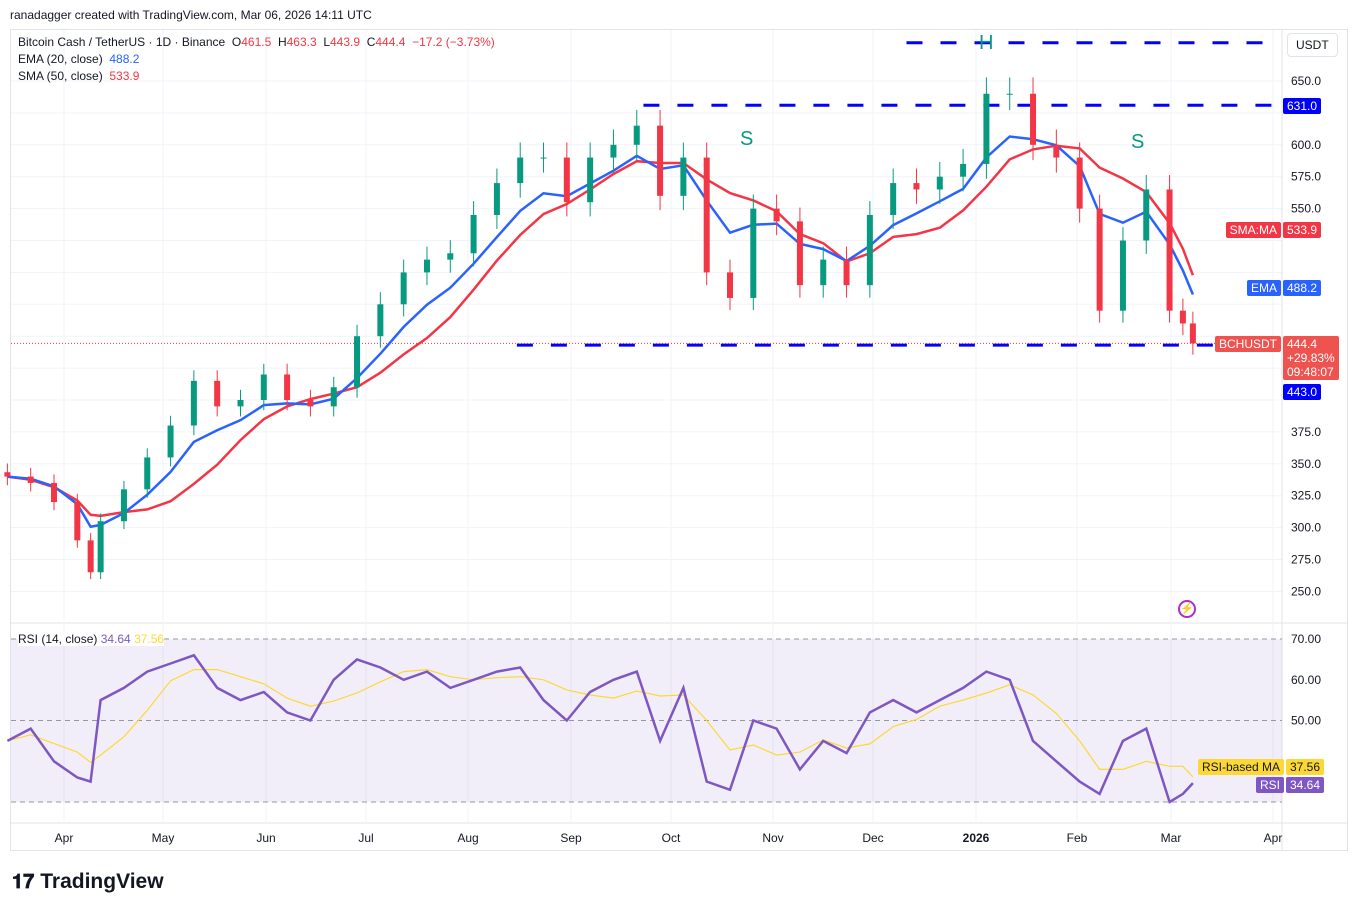 The height and width of the screenshot is (912, 1358). What do you see at coordinates (236, 42) in the screenshot?
I see `open-label: O` at bounding box center [236, 42].